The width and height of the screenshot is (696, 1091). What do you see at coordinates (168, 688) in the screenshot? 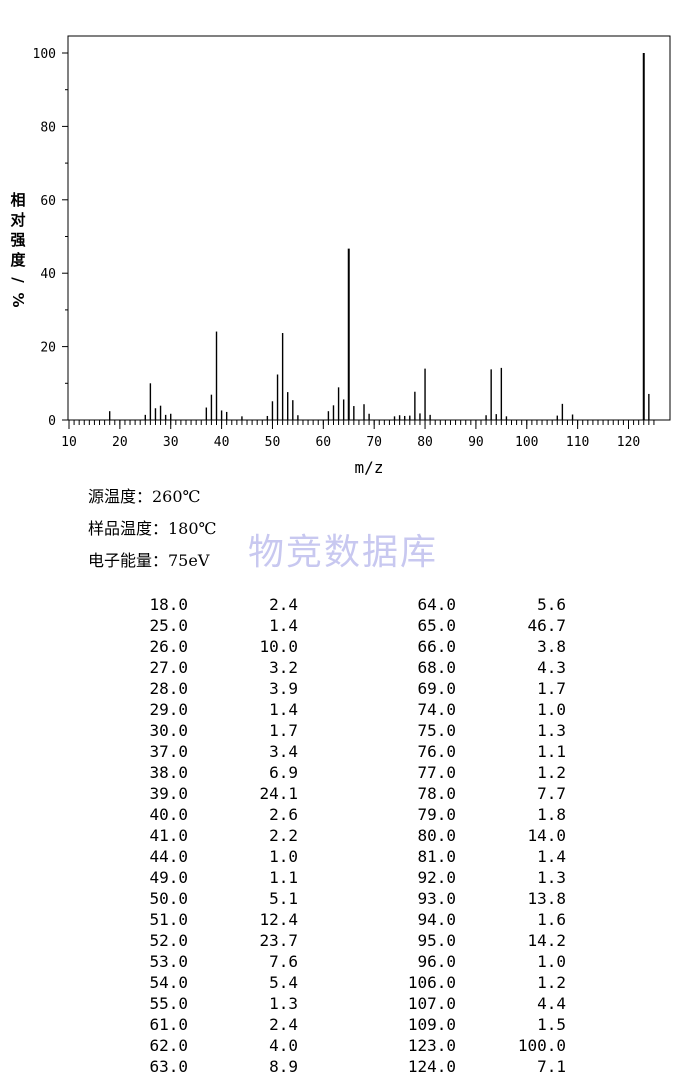
I see `mz-cell: 28.0` at bounding box center [168, 688].